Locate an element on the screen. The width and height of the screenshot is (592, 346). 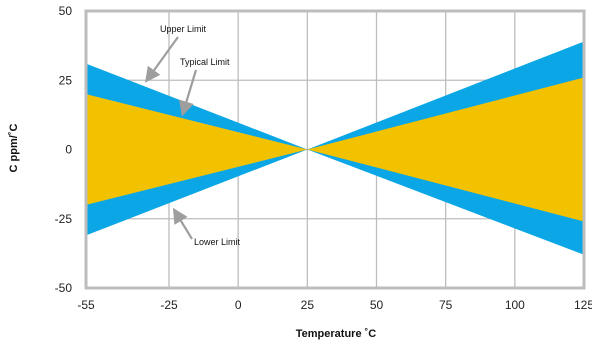
y-tick-label: -25 is located at coordinates (64, 219).